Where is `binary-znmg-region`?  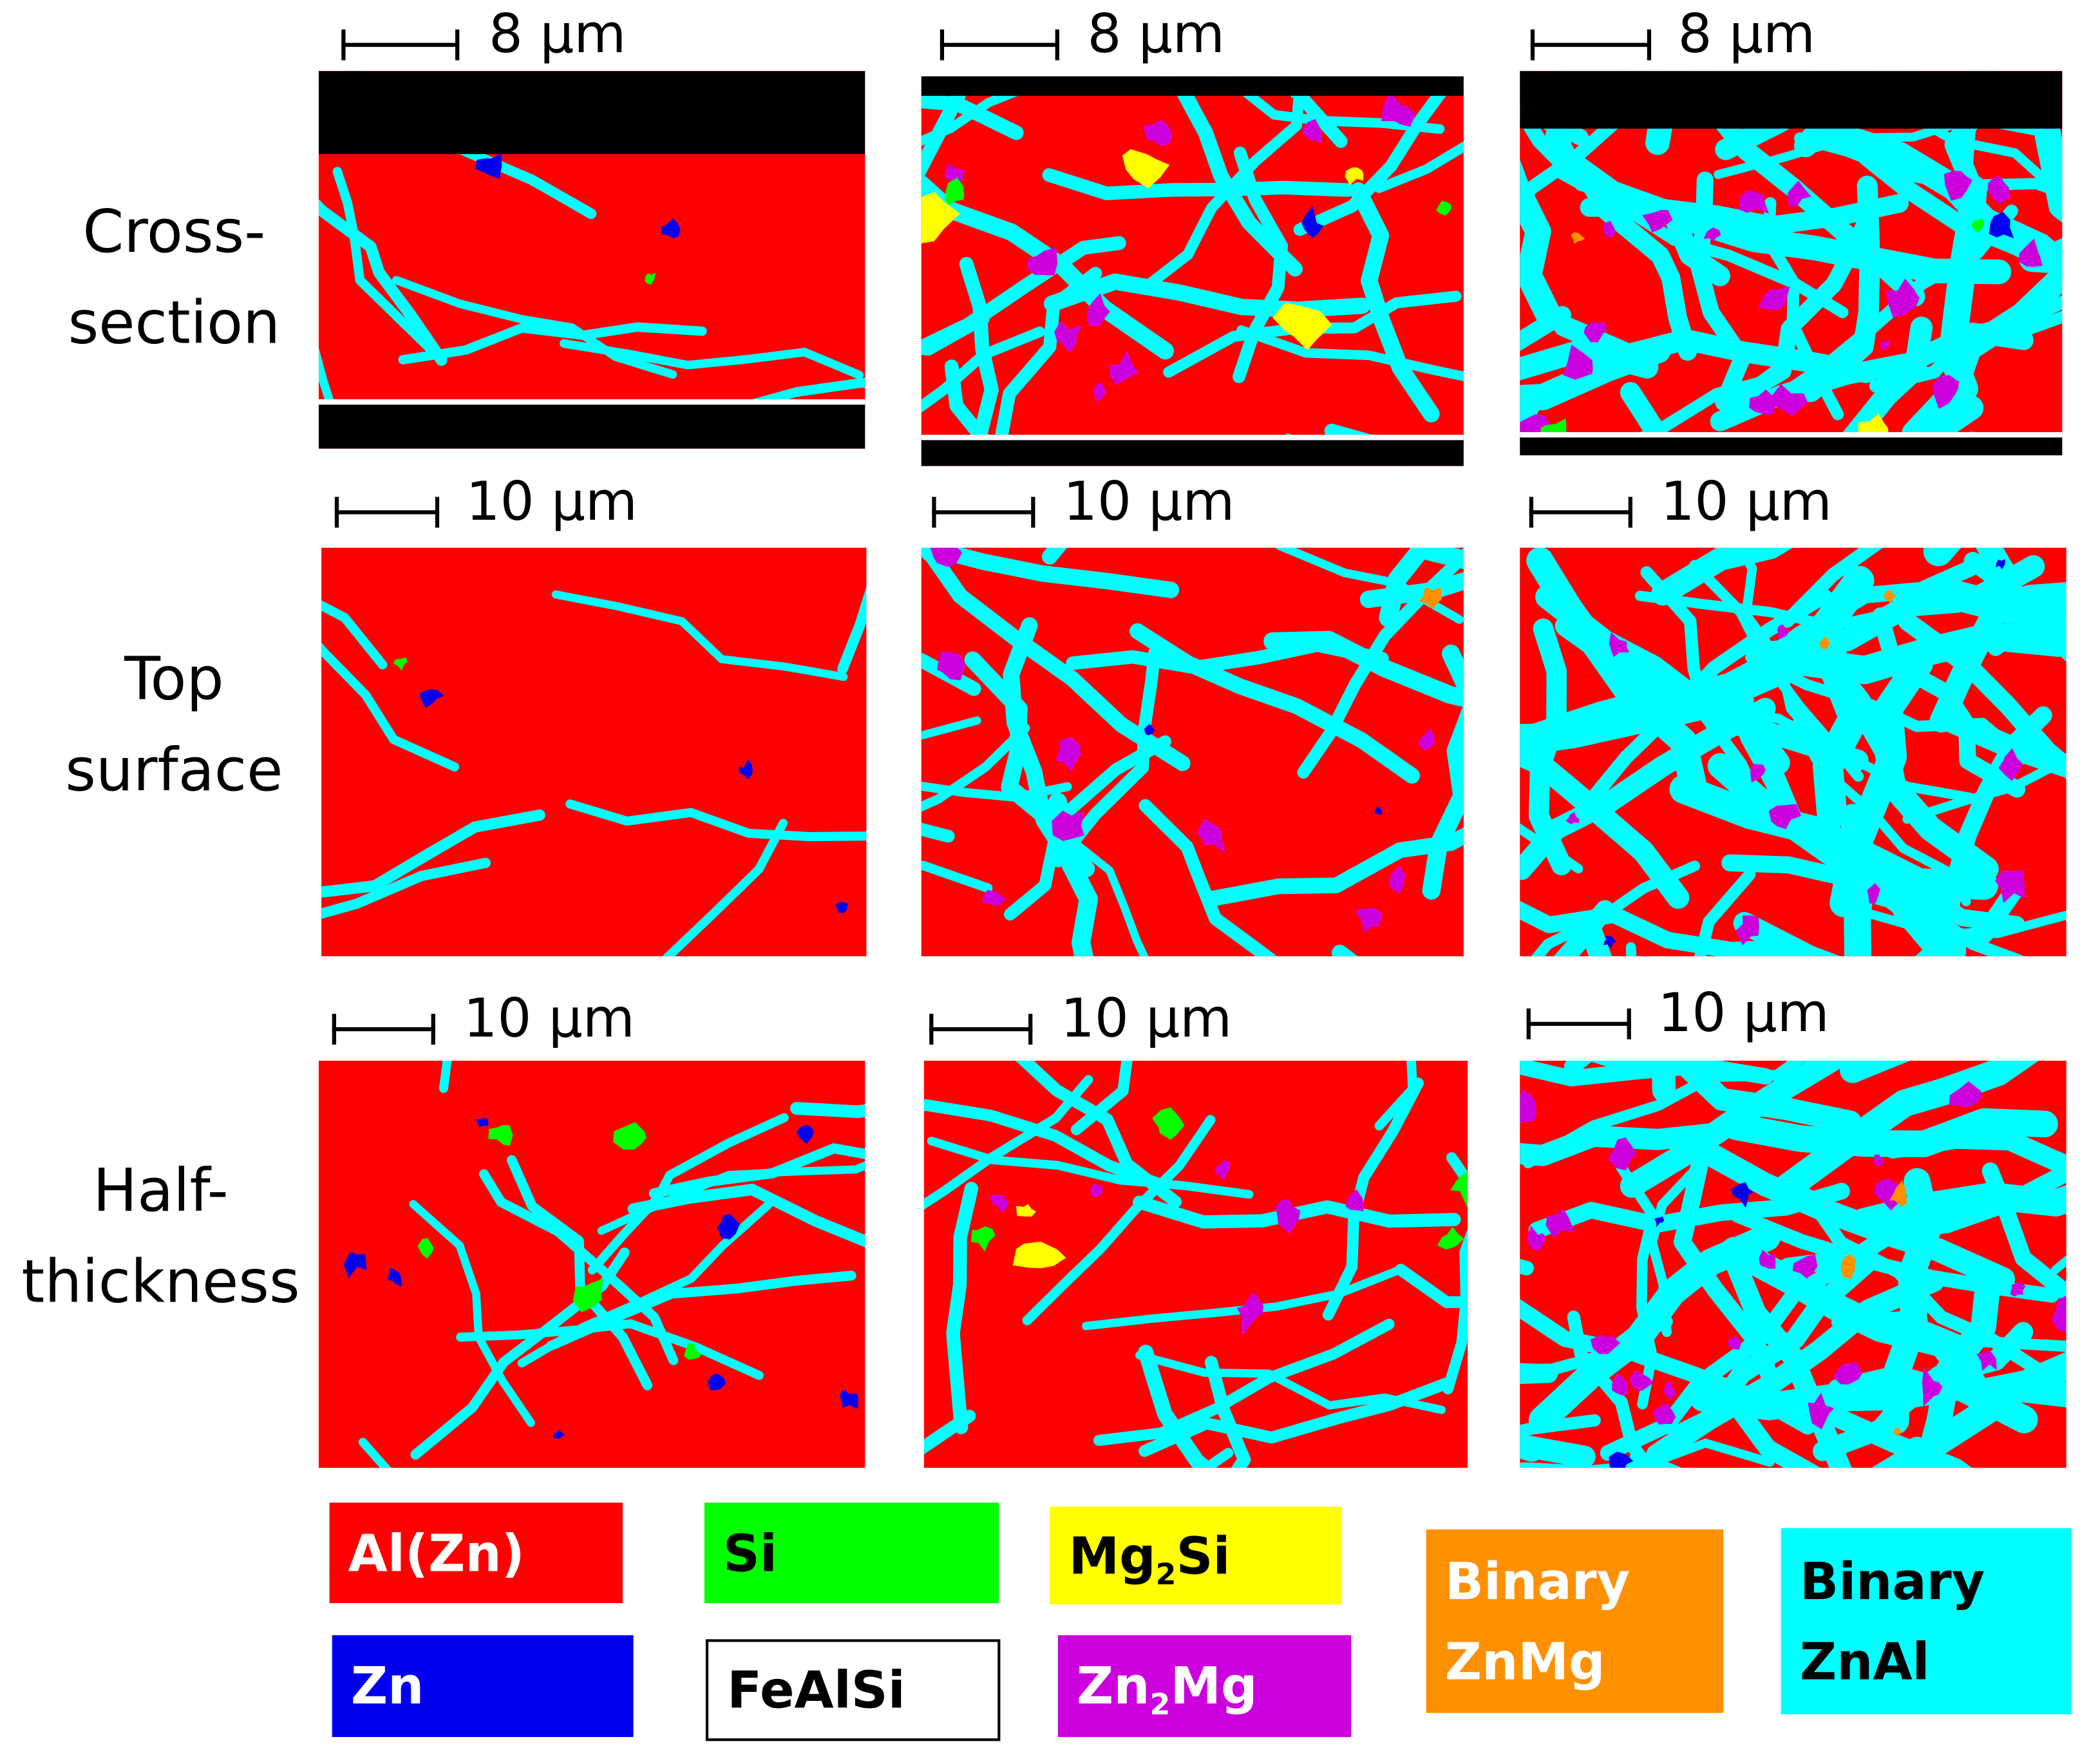 binary-znmg-region is located at coordinates (1431, 598).